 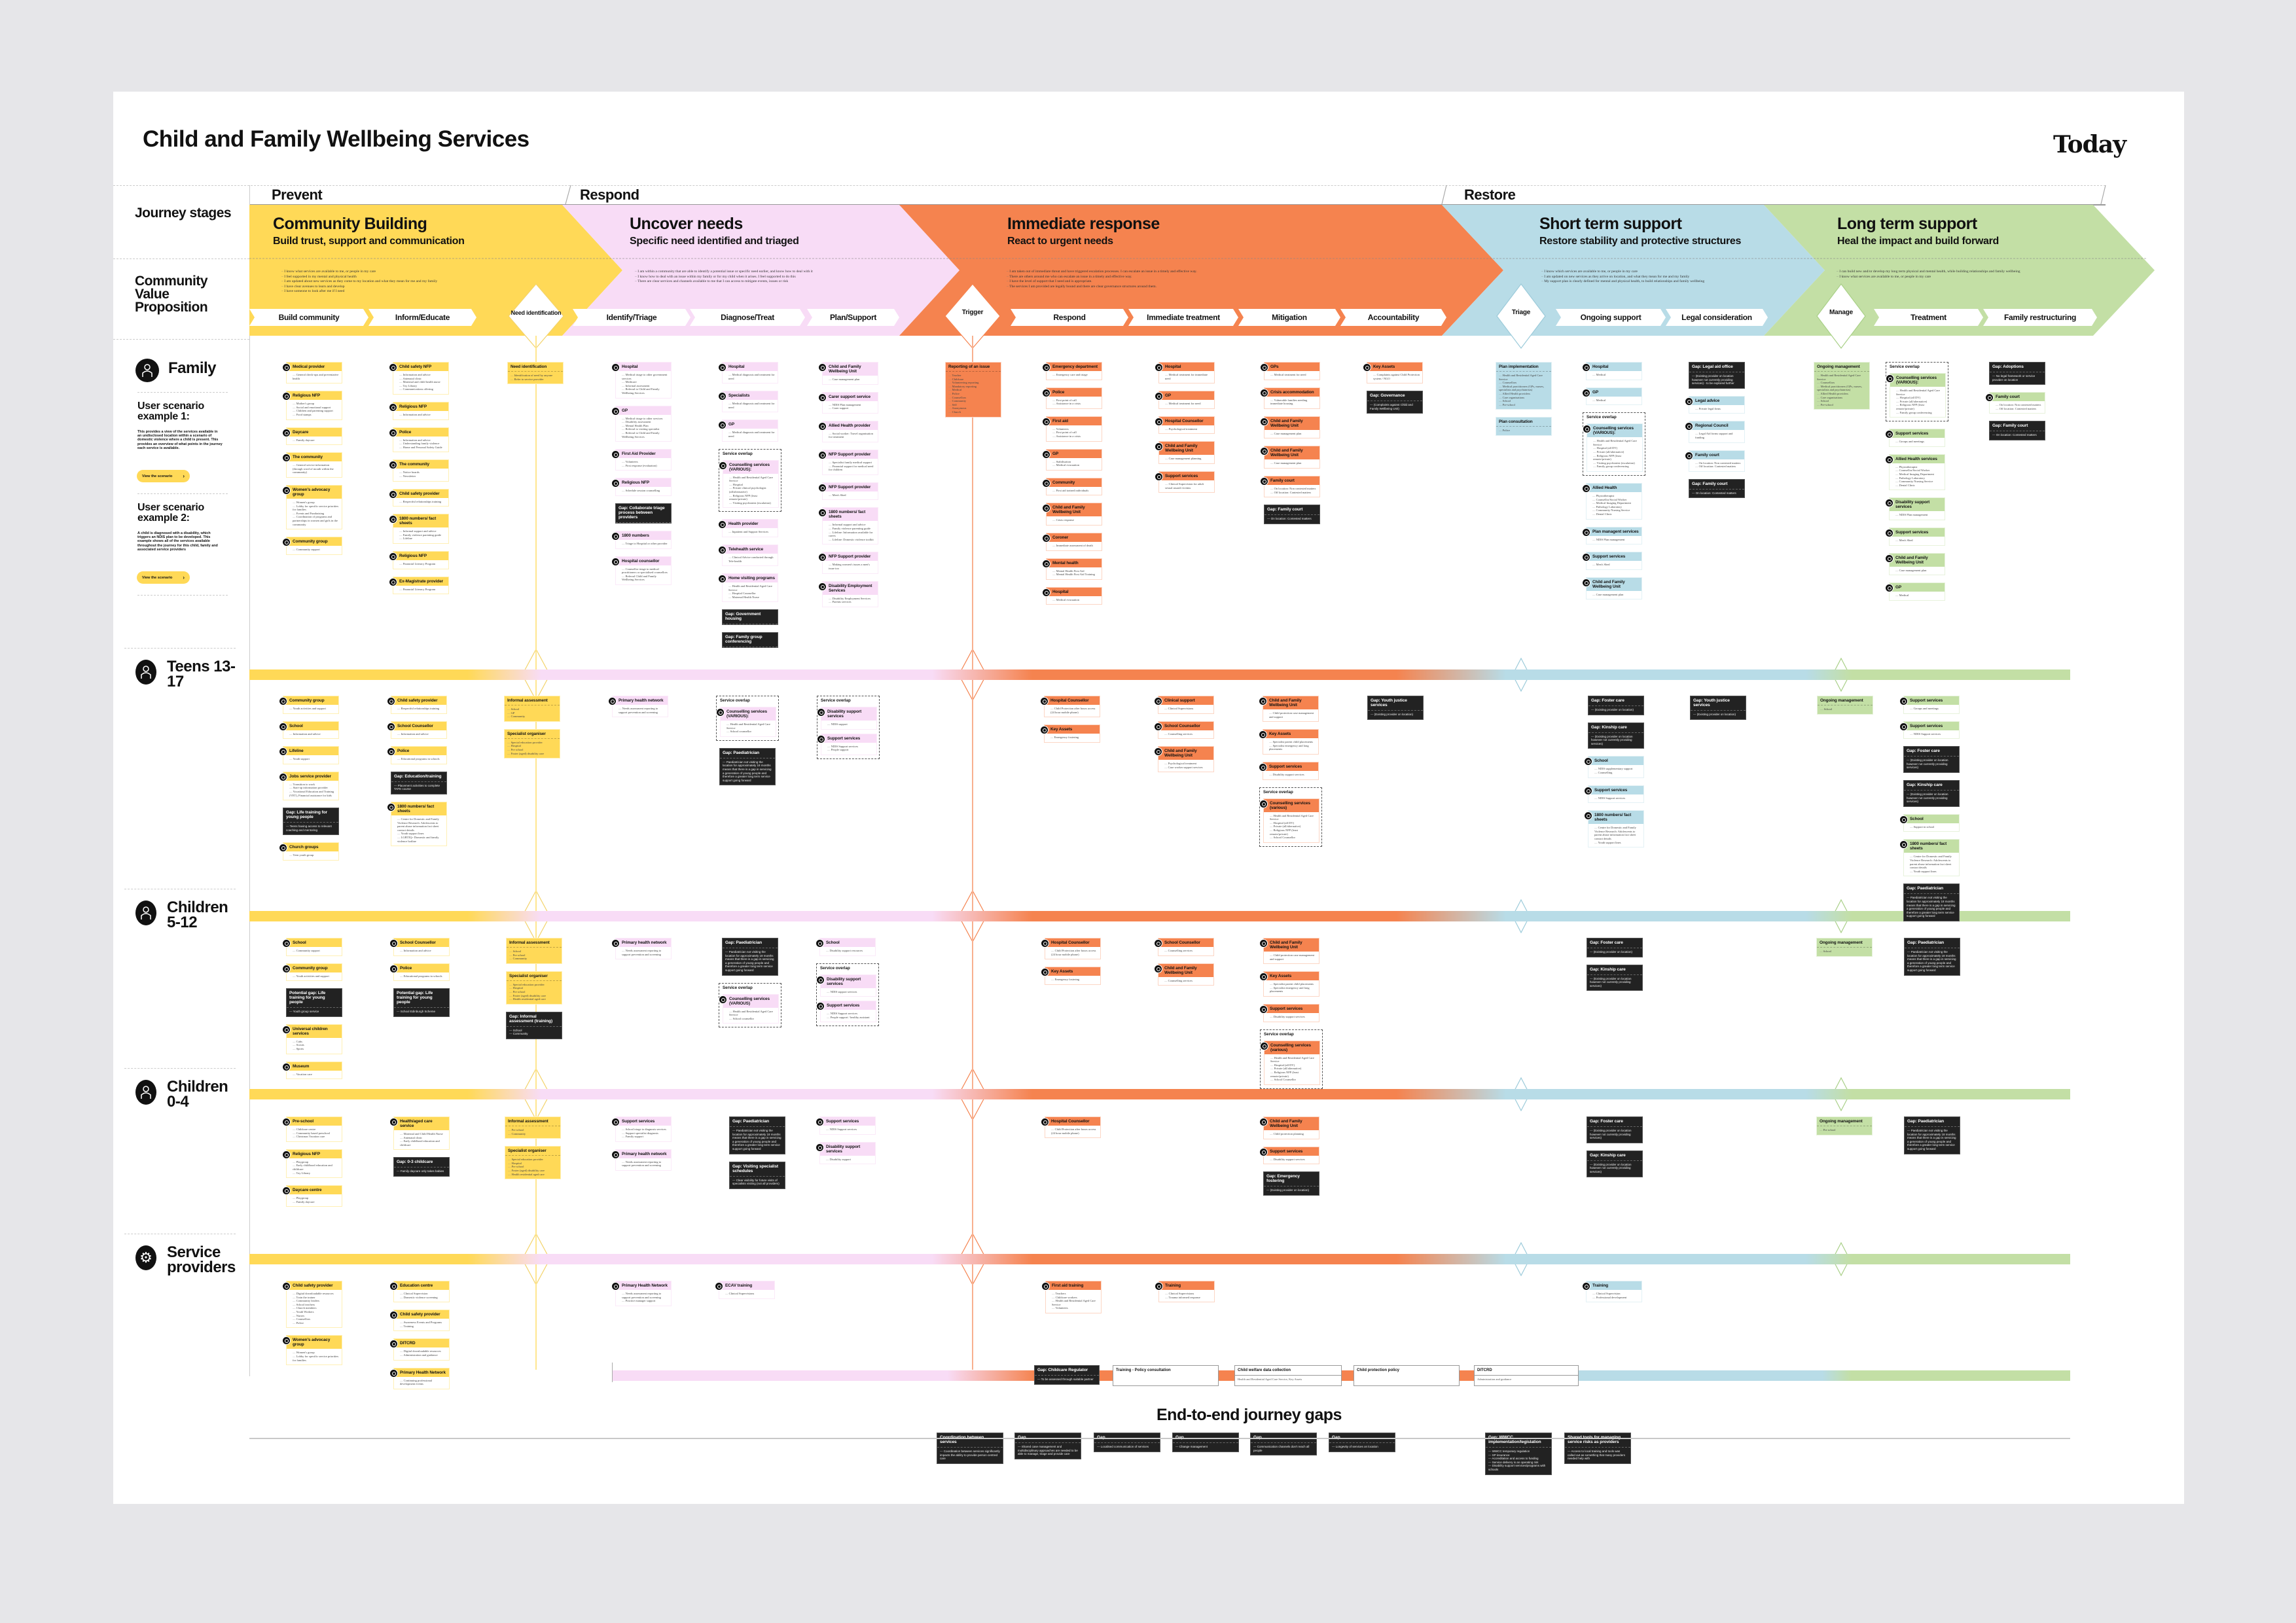 What do you see at coordinates (1393, 317) in the screenshot?
I see `step-accountability: Accountability` at bounding box center [1393, 317].